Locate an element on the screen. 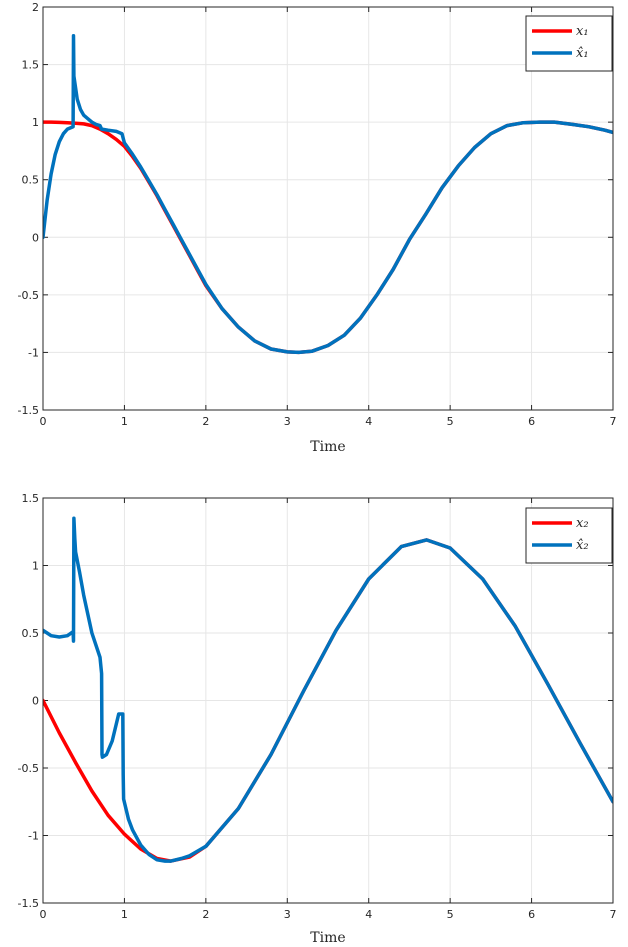  legend: x₂ x̂₂ is located at coordinates (569, 535).